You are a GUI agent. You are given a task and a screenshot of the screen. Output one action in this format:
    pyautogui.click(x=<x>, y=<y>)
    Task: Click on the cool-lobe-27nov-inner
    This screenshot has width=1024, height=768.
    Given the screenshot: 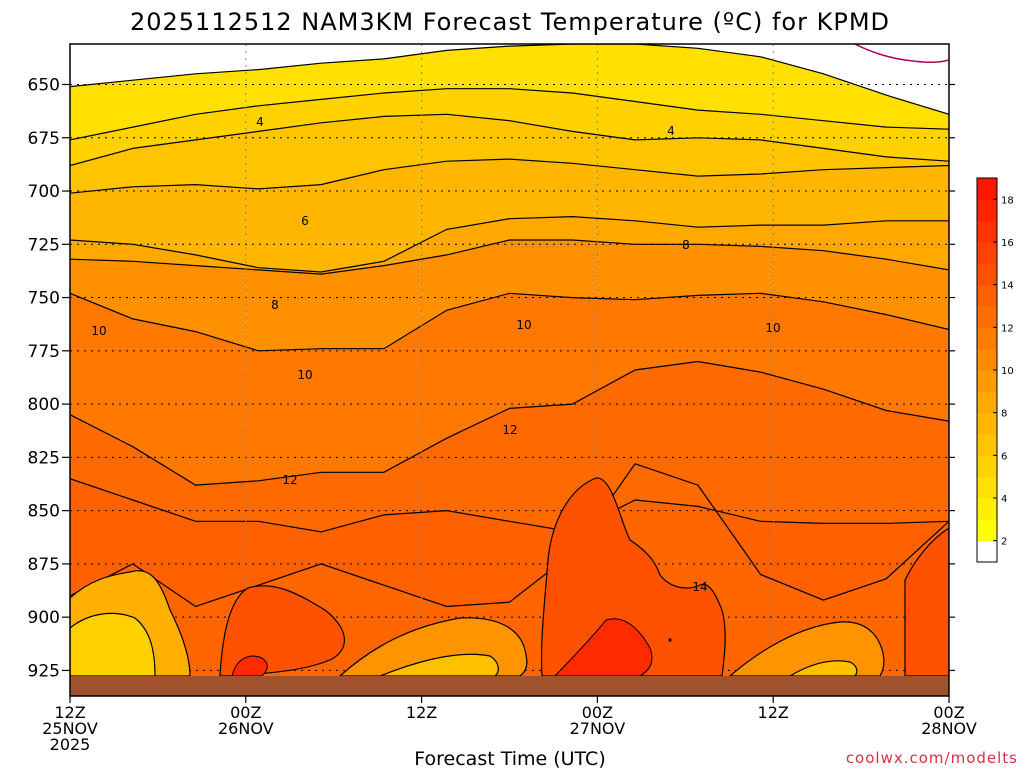 What is the action you would take?
    pyautogui.click(x=822, y=668)
    